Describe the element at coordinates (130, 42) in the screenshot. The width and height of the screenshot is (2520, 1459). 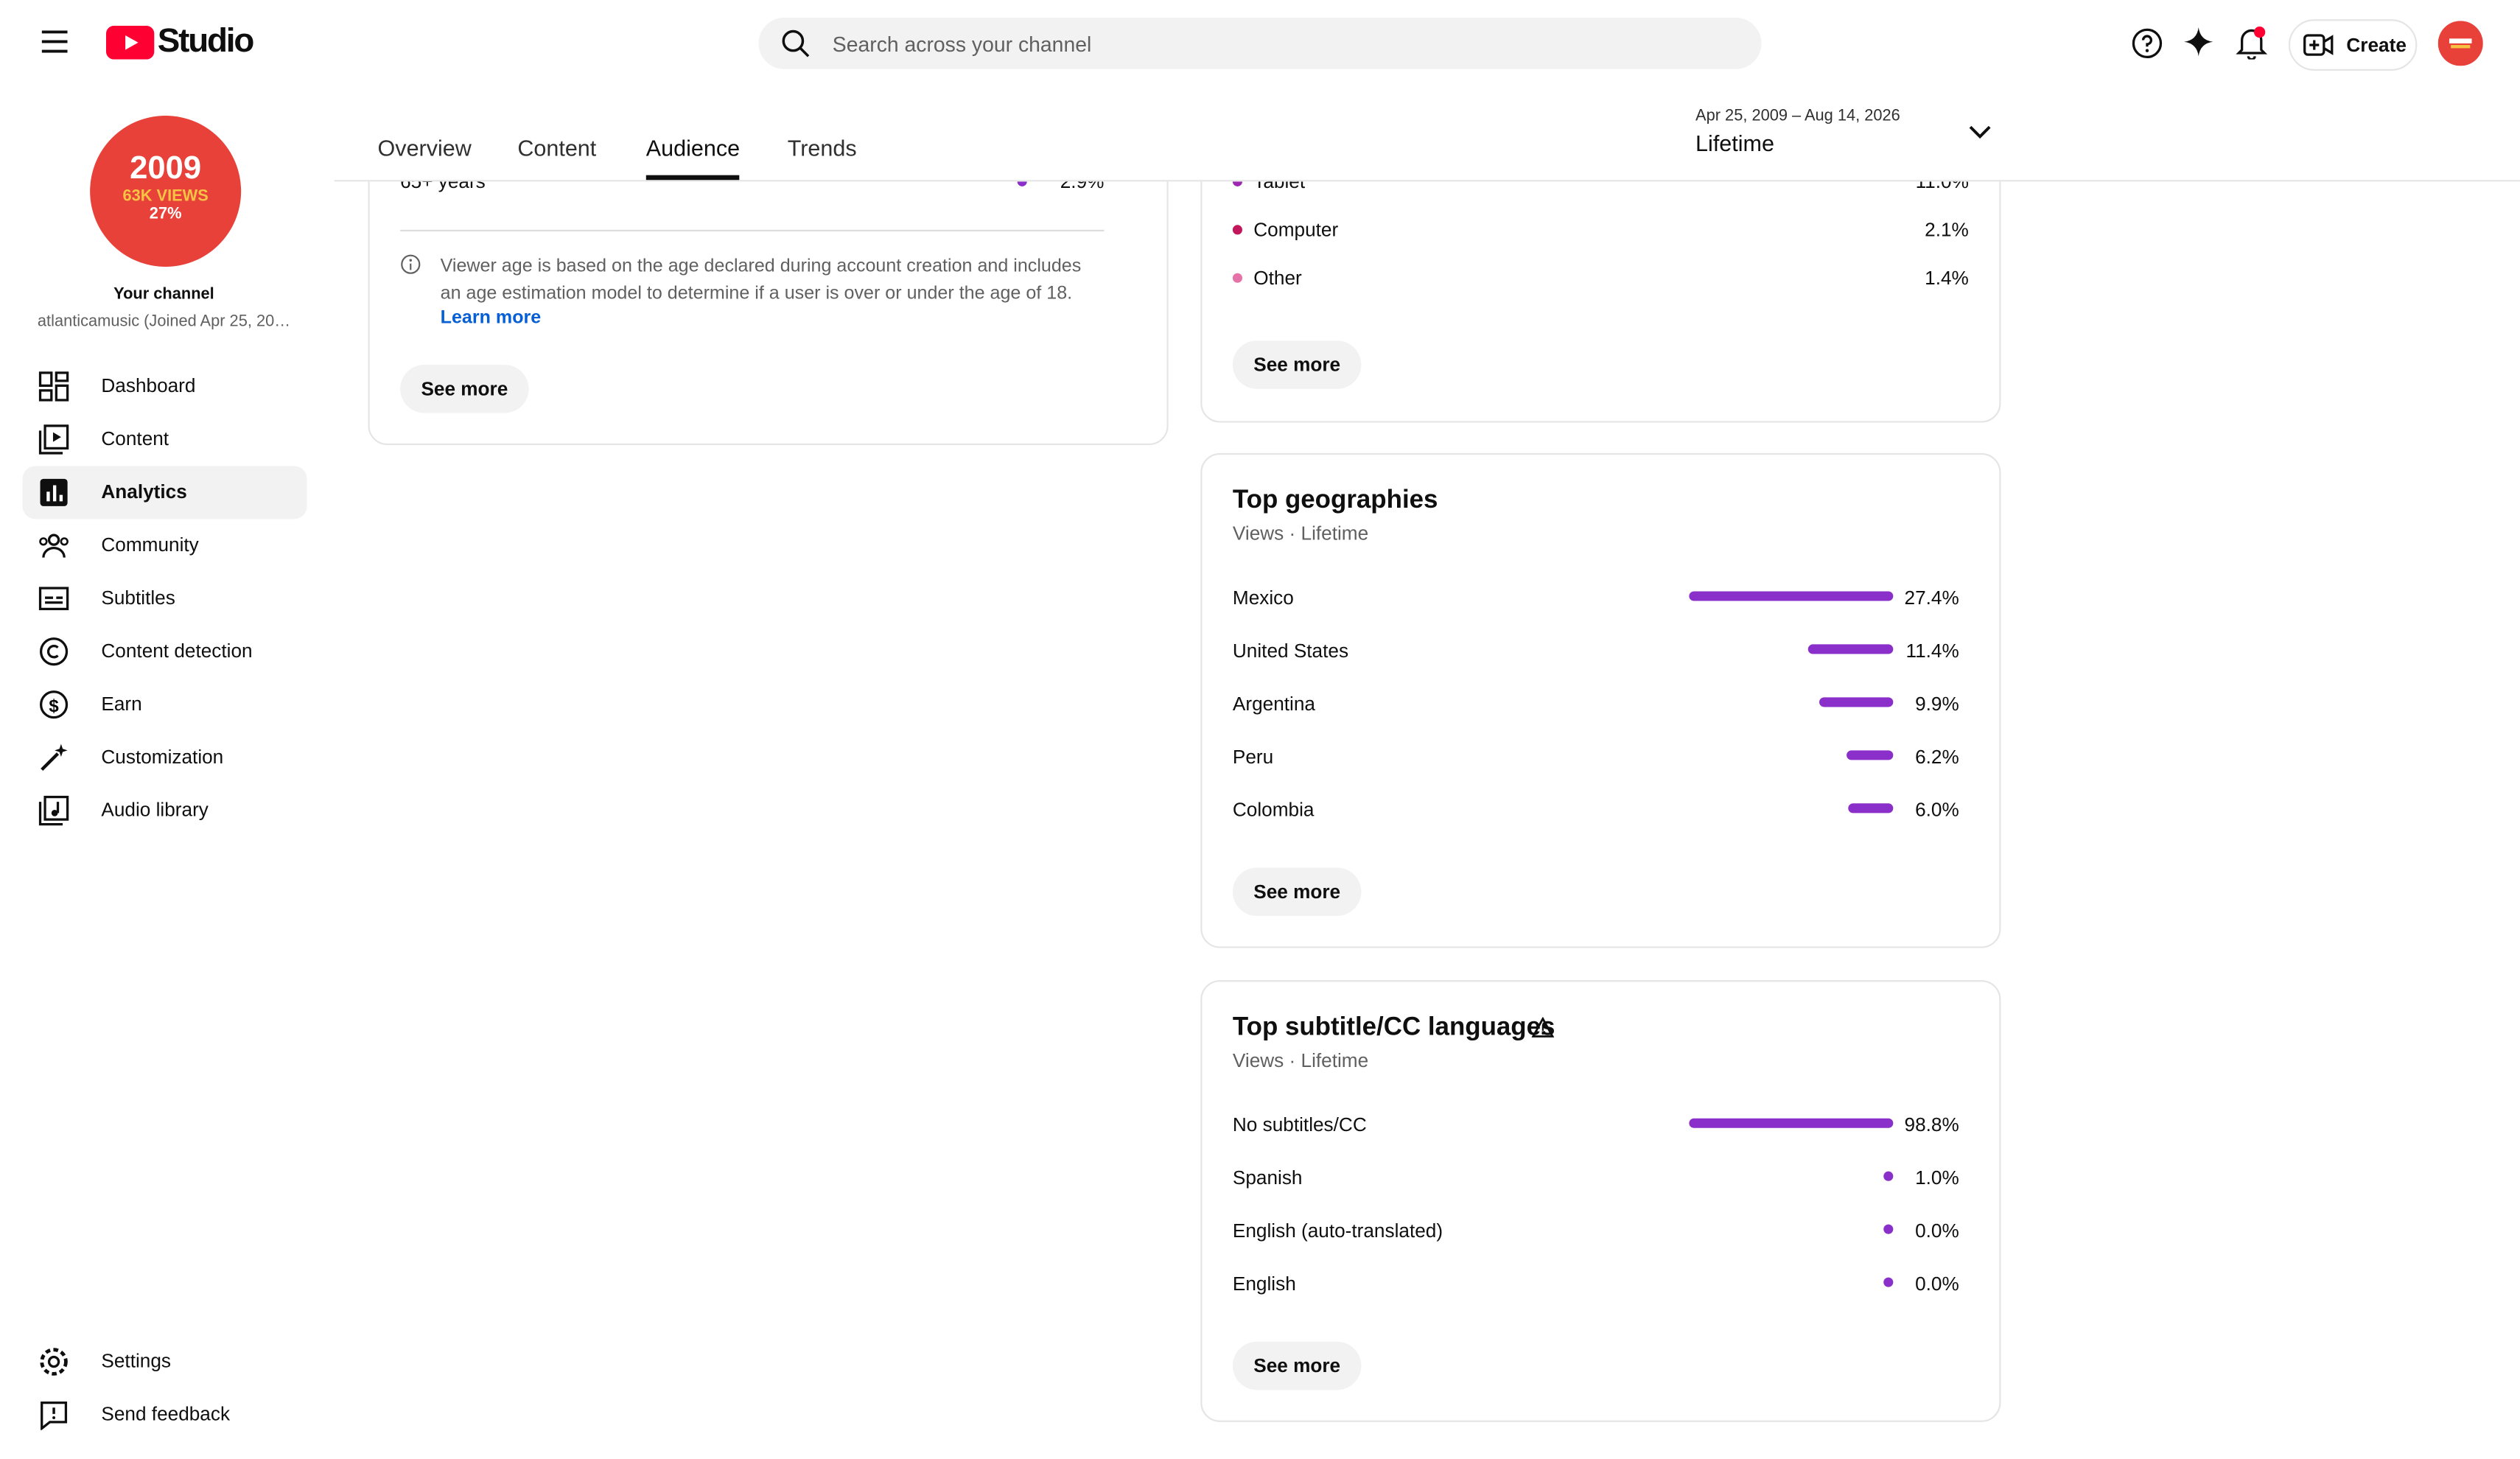
I see `logo-icon` at that location.